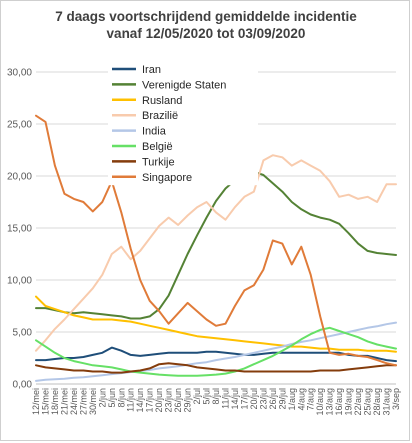 The height and width of the screenshot is (443, 412). Describe the element at coordinates (178, 400) in the screenshot. I see `x-tick-label: 26/jun` at that location.